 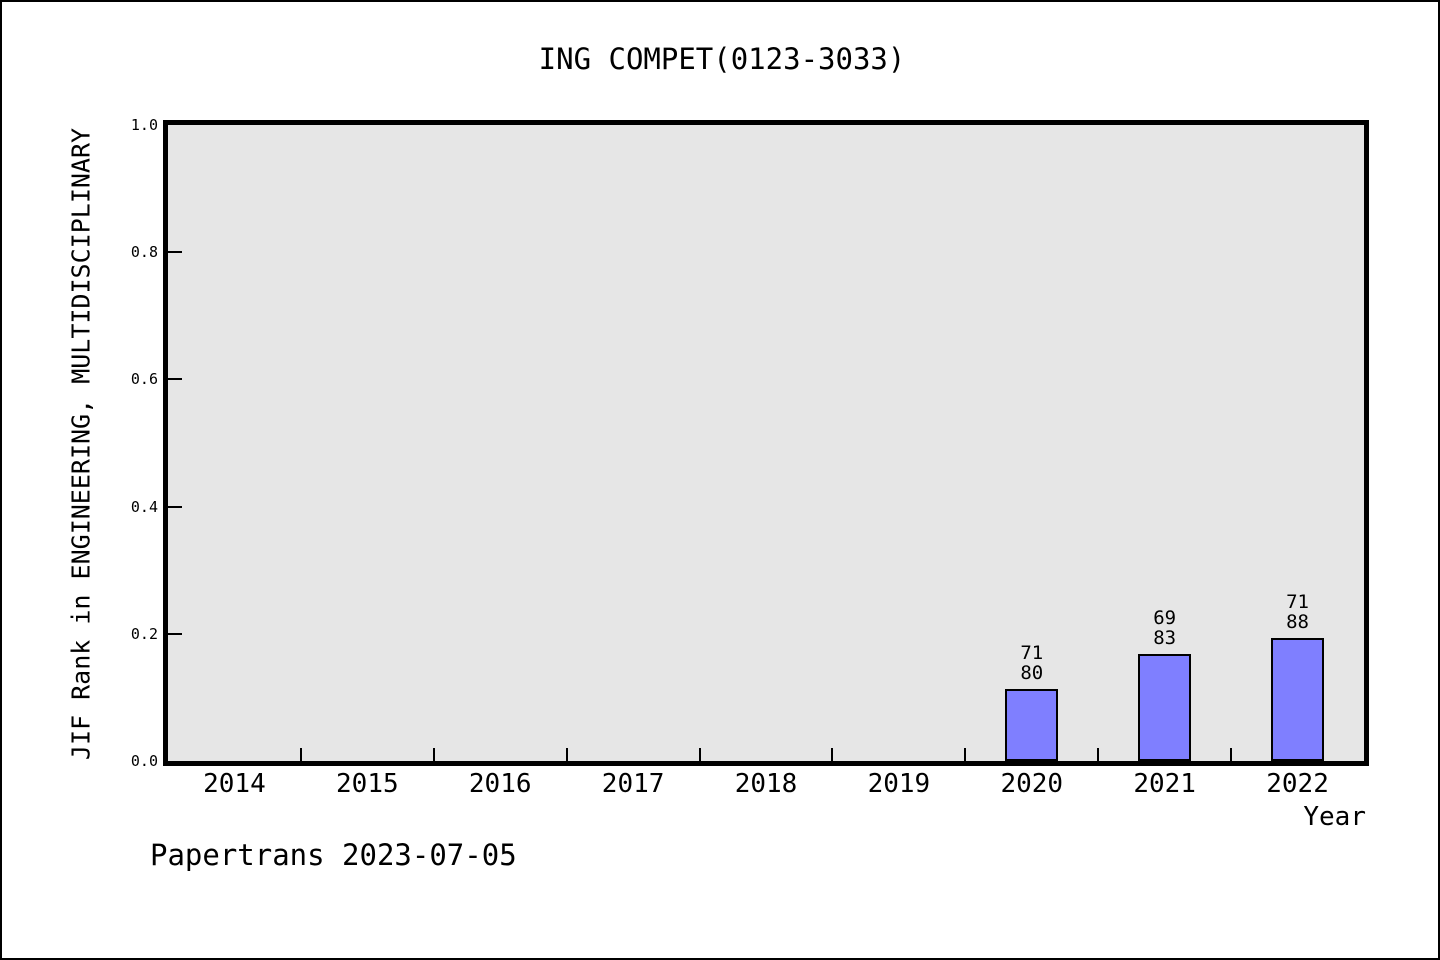 I want to click on bar-value-label-2020: 71 80, so click(x=1032, y=663).